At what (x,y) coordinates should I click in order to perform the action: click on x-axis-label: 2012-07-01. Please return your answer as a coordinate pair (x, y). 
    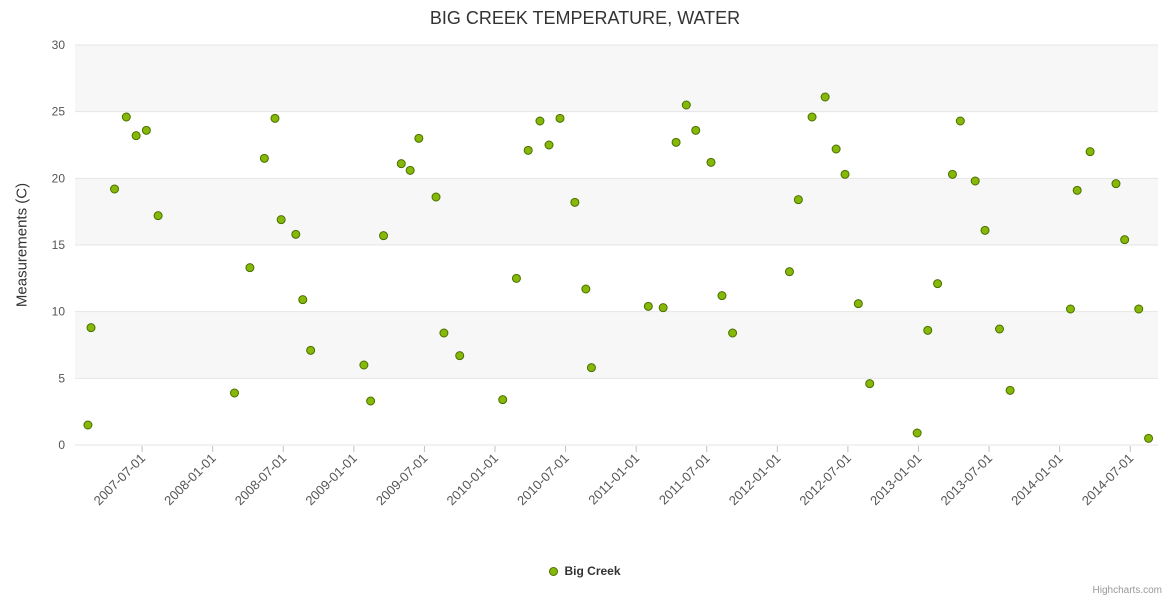
    Looking at the image, I should click on (825, 480).